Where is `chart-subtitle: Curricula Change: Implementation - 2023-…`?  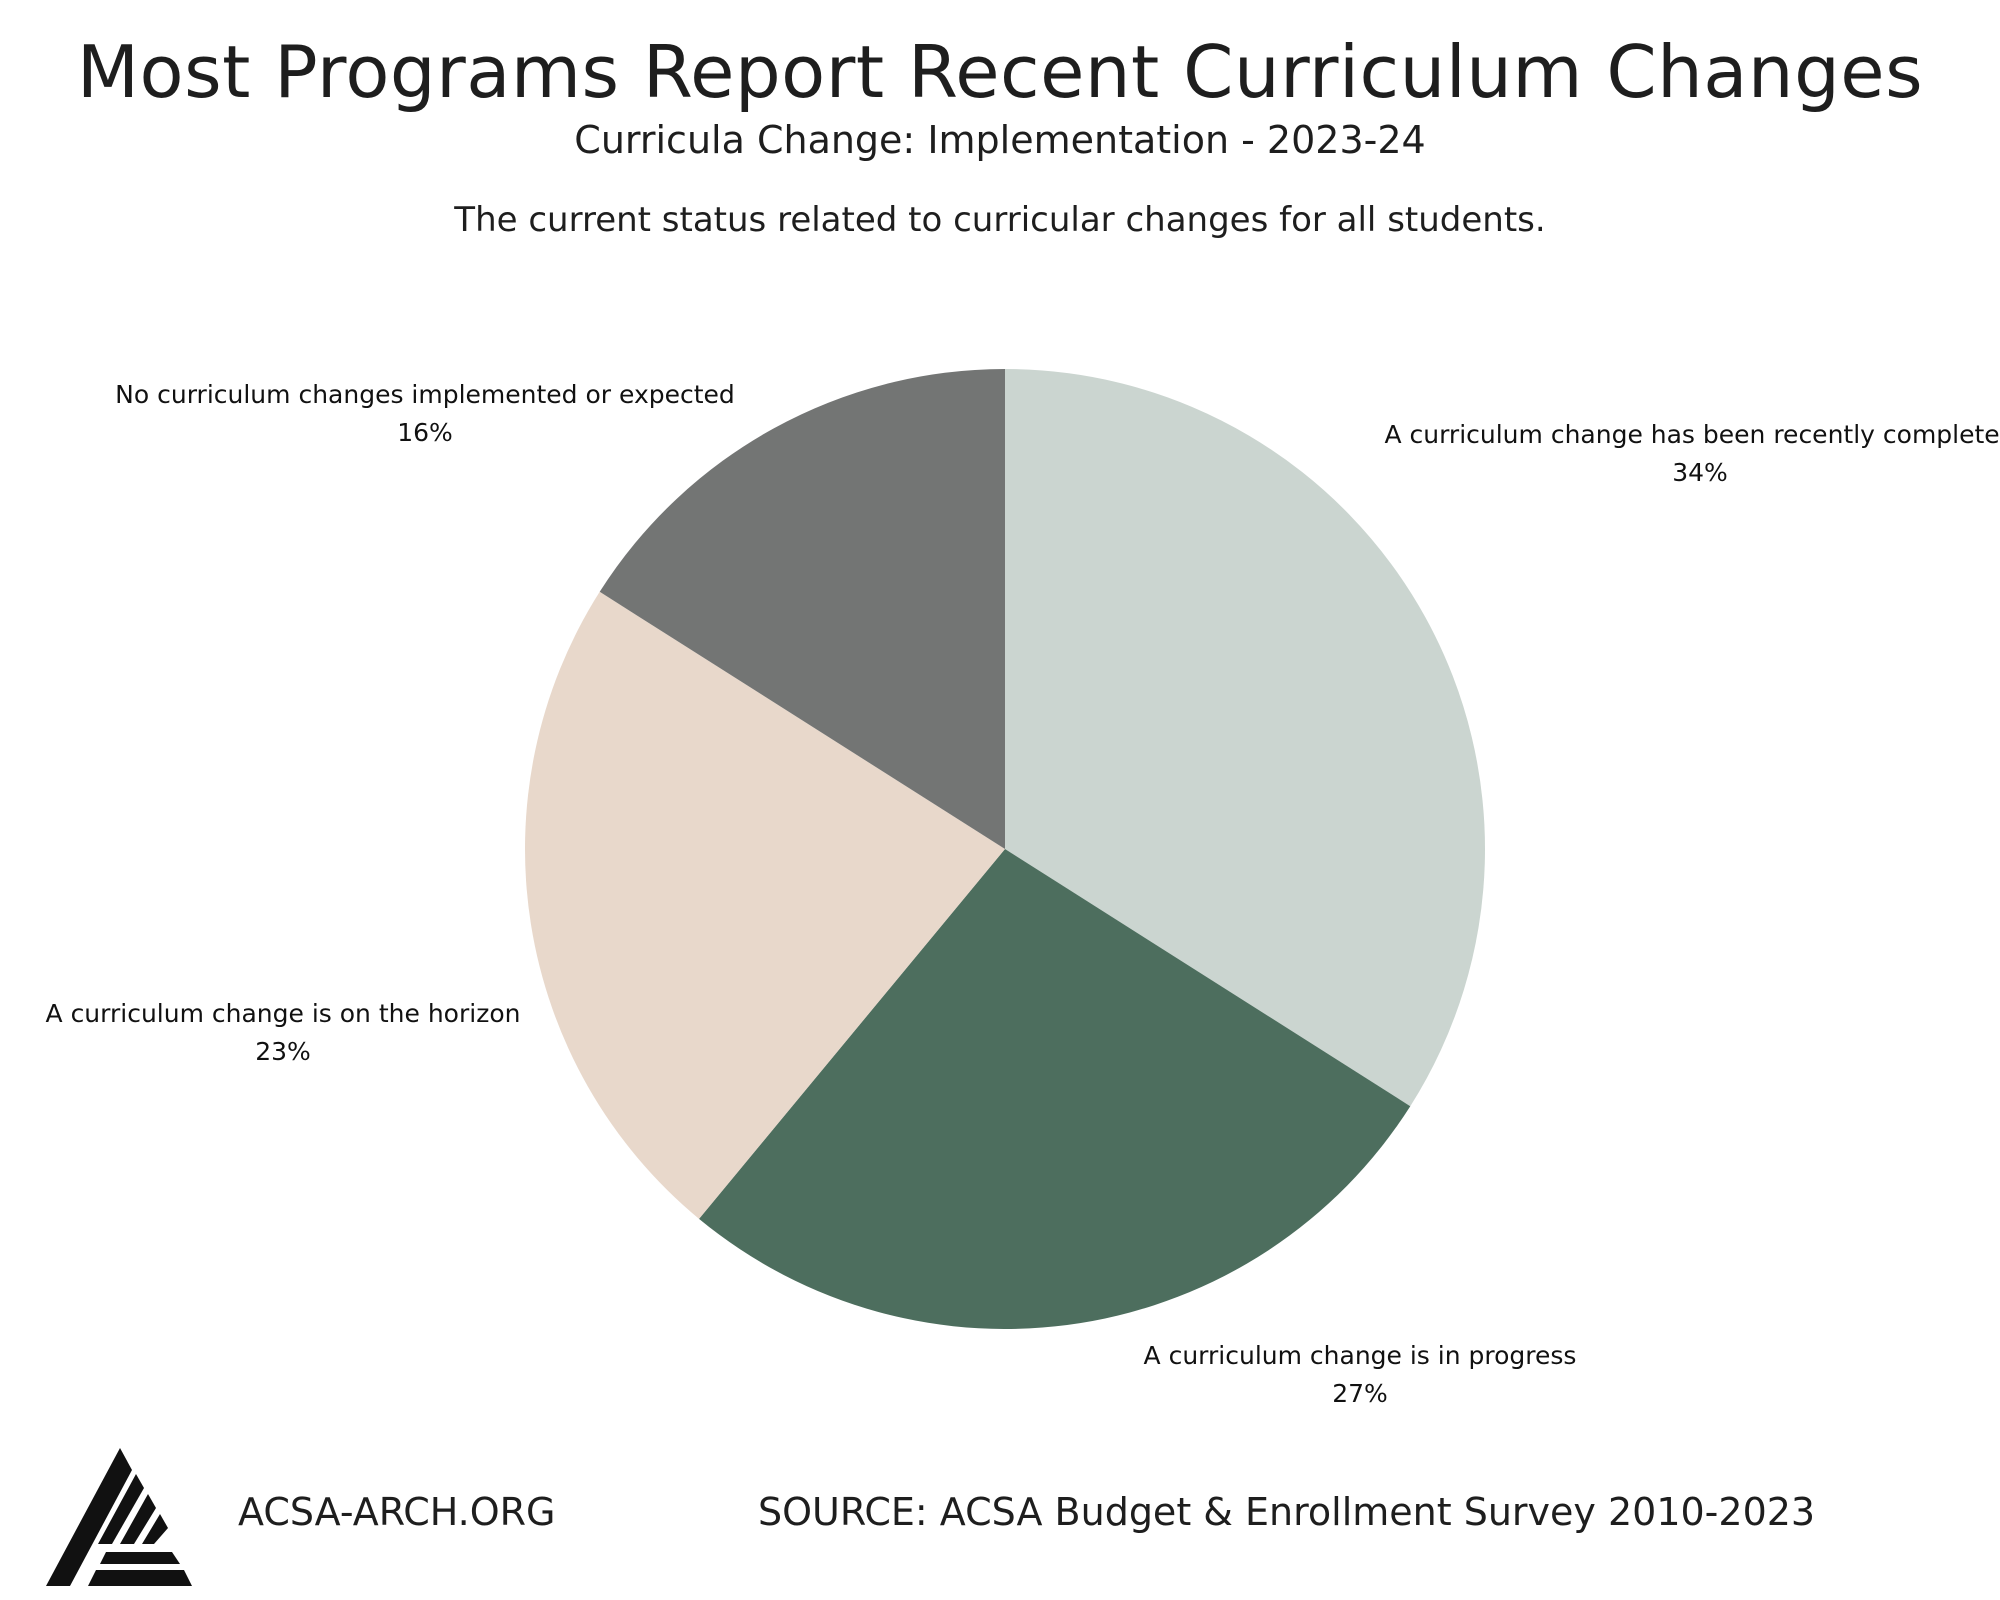
chart-subtitle: Curricula Change: Implementation - 2023-… is located at coordinates (1000, 140).